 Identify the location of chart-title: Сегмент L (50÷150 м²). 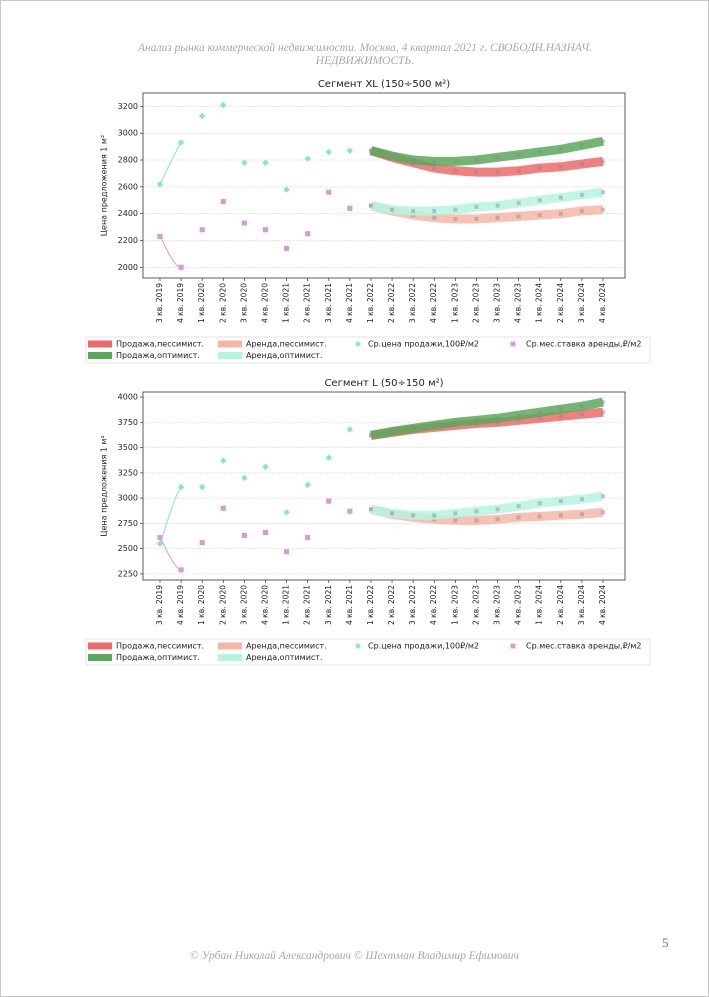
(383, 383).